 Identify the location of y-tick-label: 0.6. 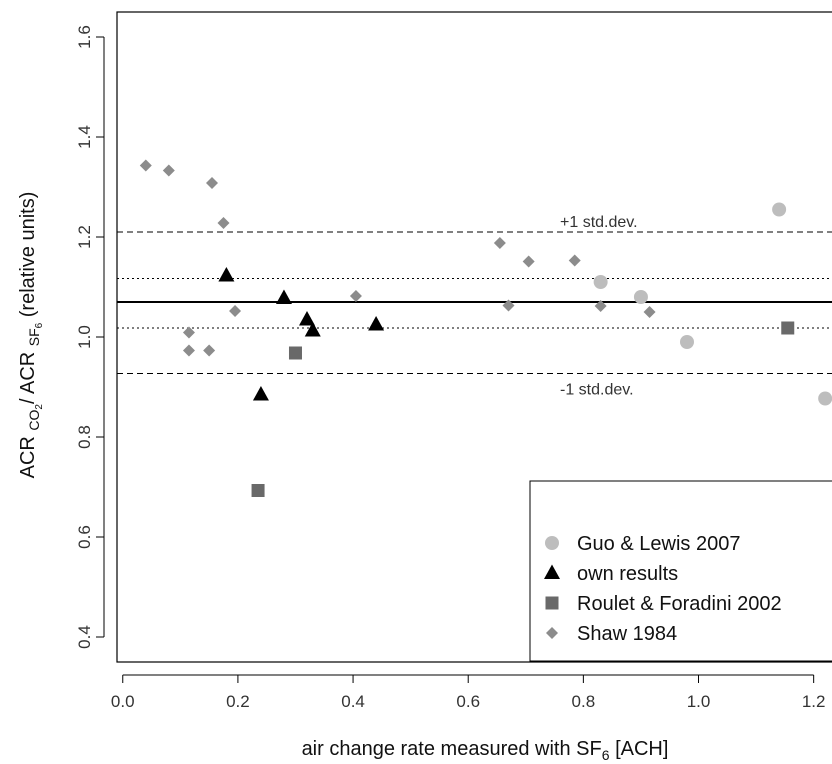
(84, 537).